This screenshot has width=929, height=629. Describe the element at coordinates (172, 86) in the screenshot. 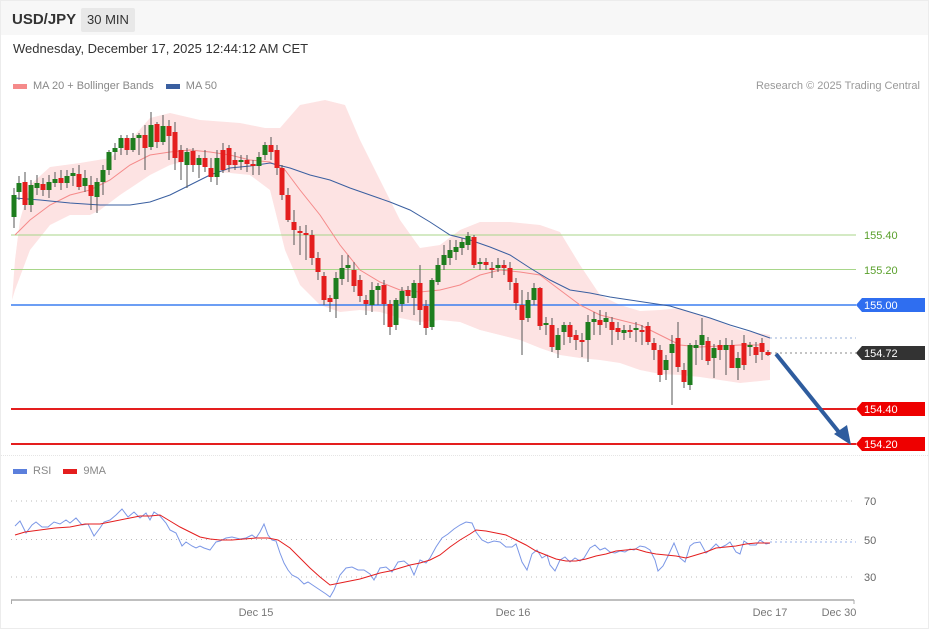

I see `ma50-swatch-icon` at that location.